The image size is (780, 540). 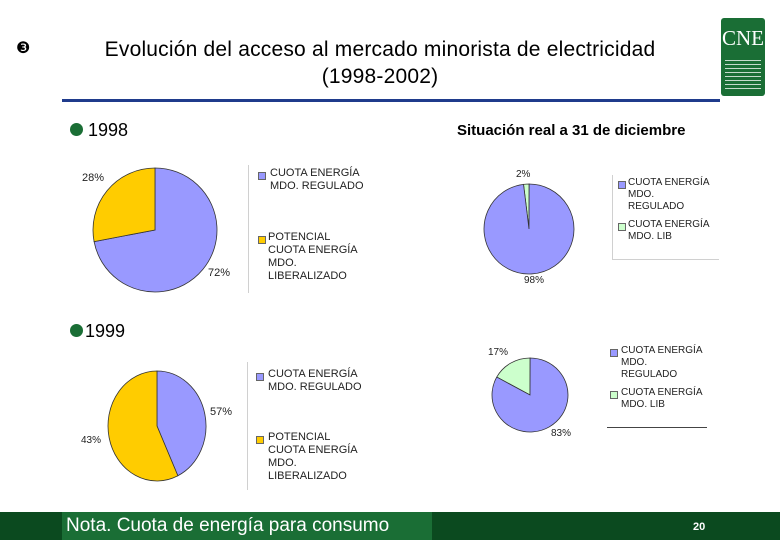 I want to click on section-bullet-icon: ❸, so click(x=23, y=48).